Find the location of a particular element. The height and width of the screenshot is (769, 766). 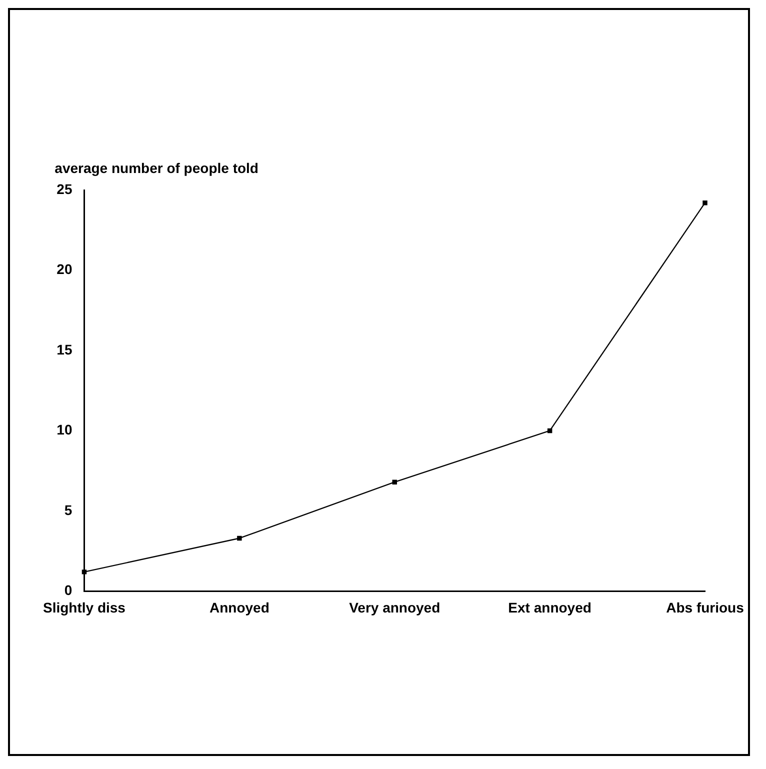

y-axis-title: average number of people told is located at coordinates (156, 168).